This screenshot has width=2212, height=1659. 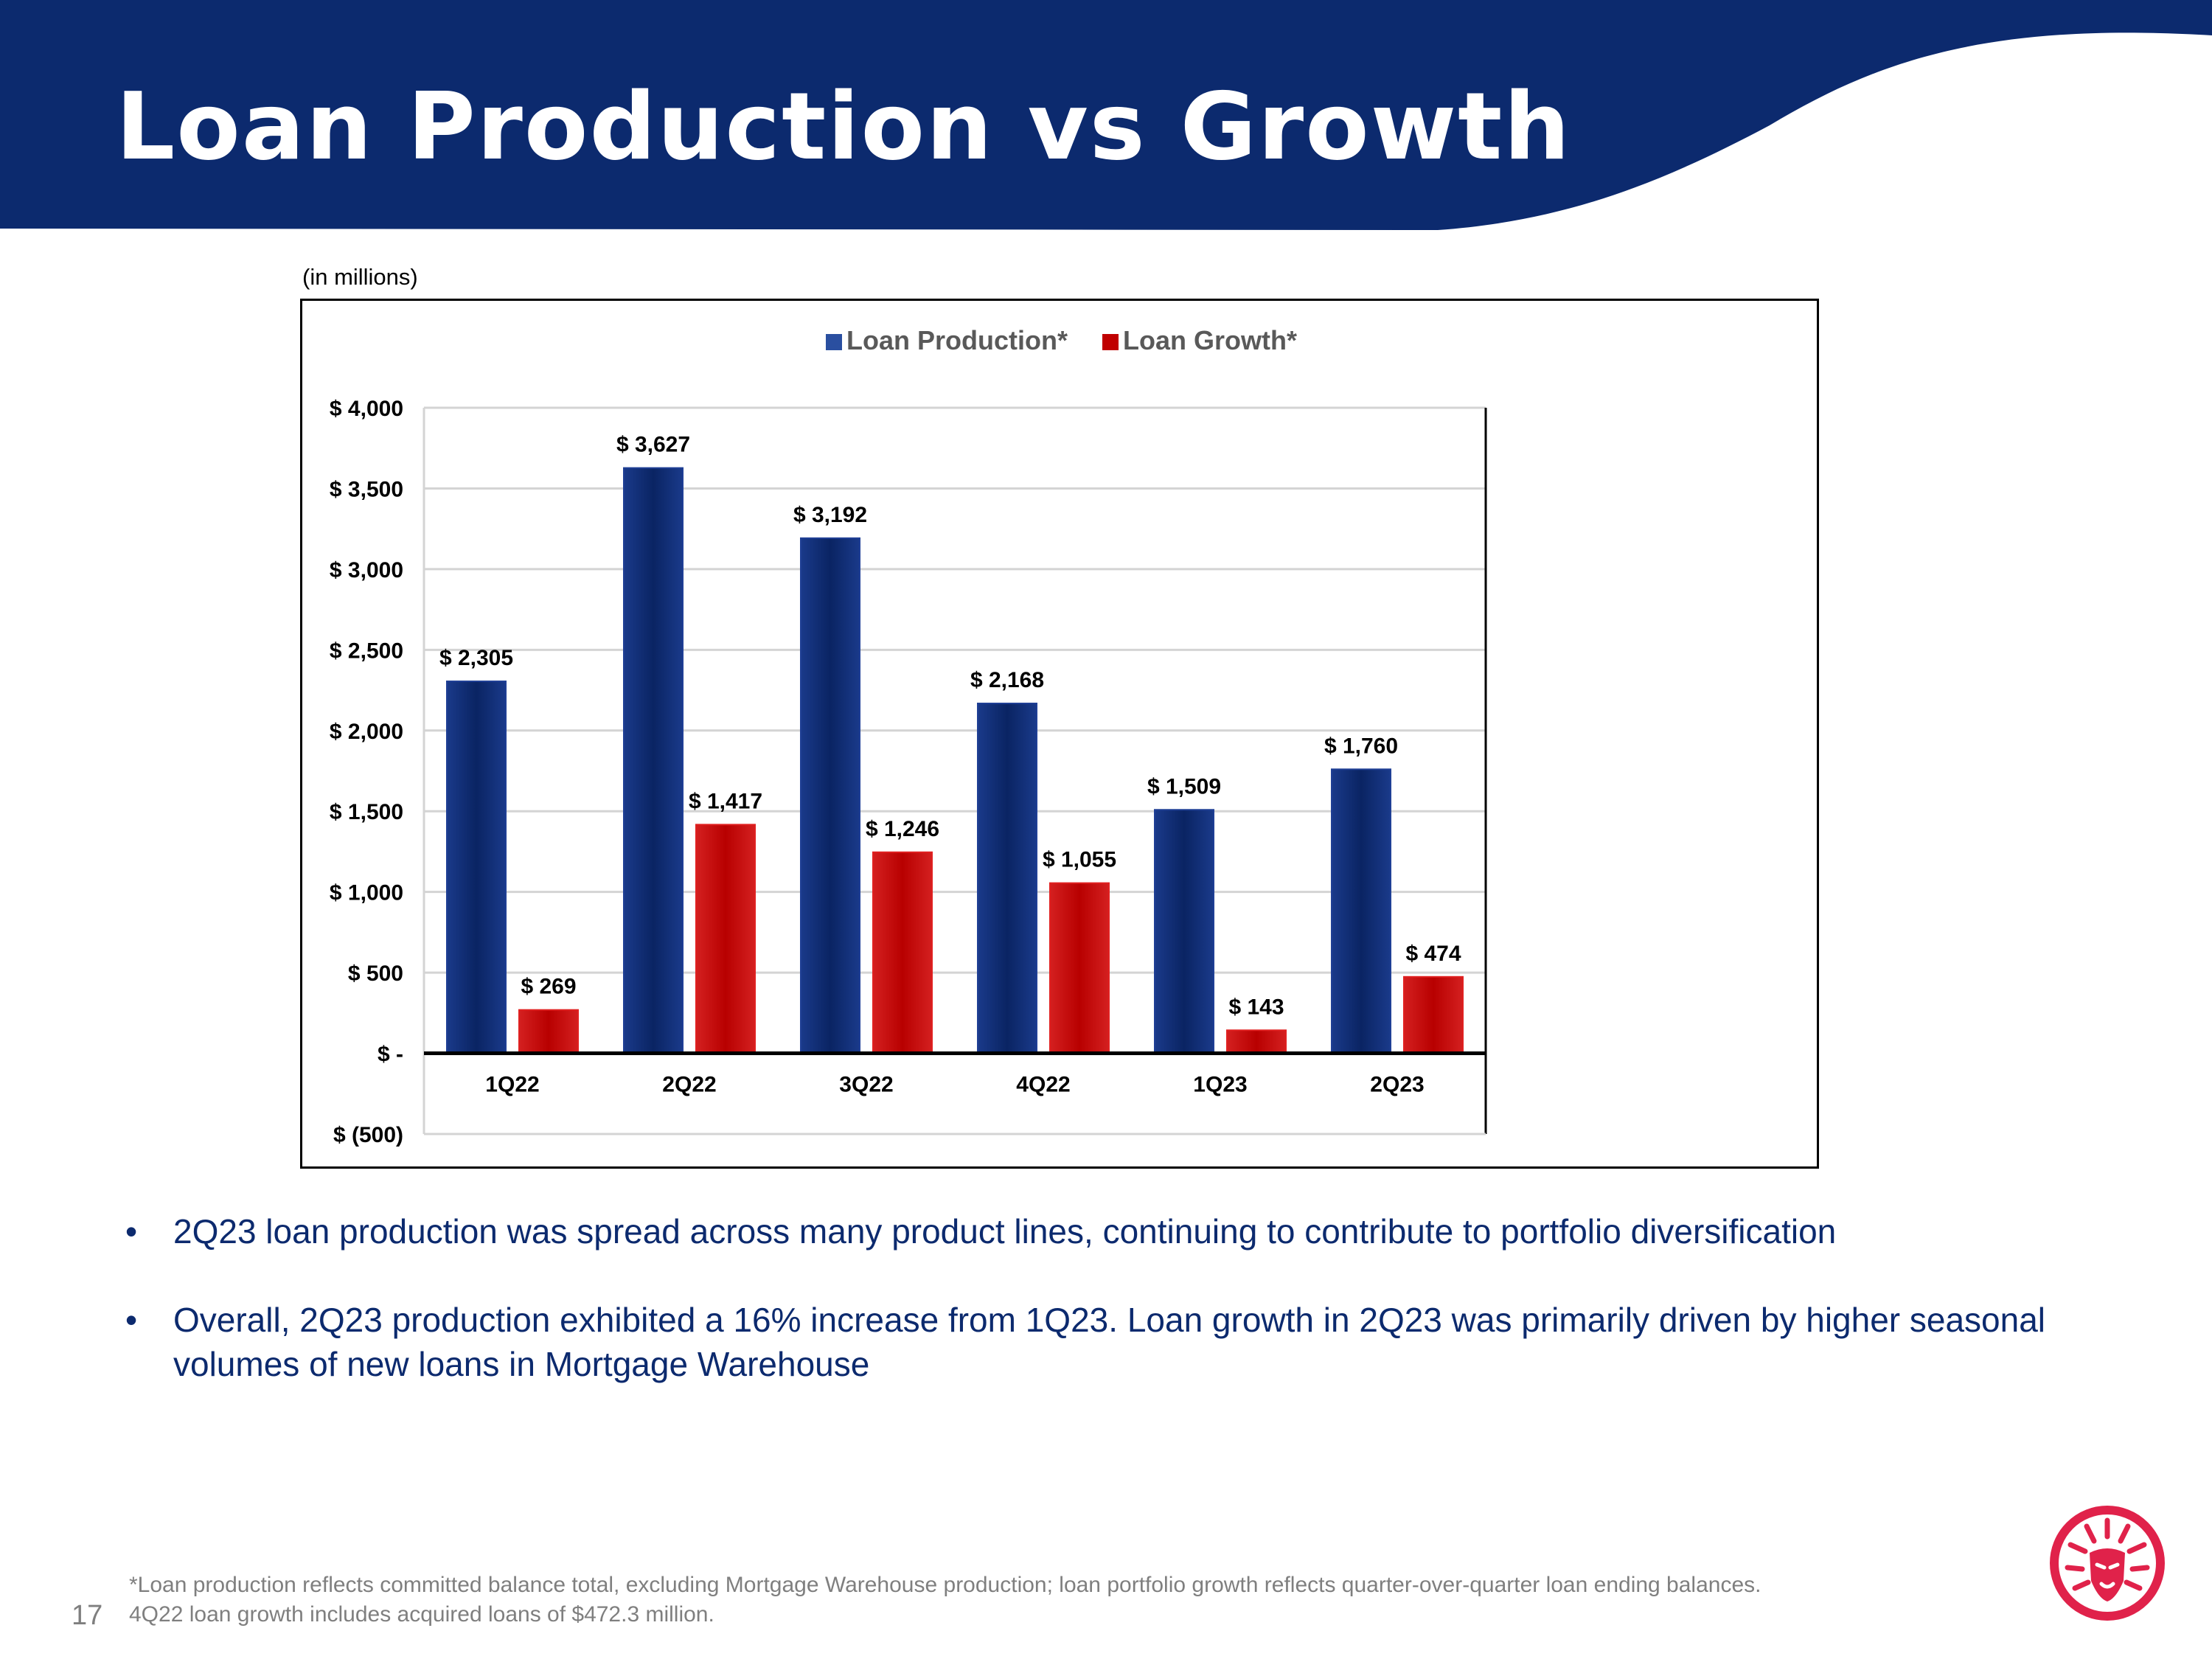 What do you see at coordinates (1256, 1007) in the screenshot?
I see `data-label: $ 143` at bounding box center [1256, 1007].